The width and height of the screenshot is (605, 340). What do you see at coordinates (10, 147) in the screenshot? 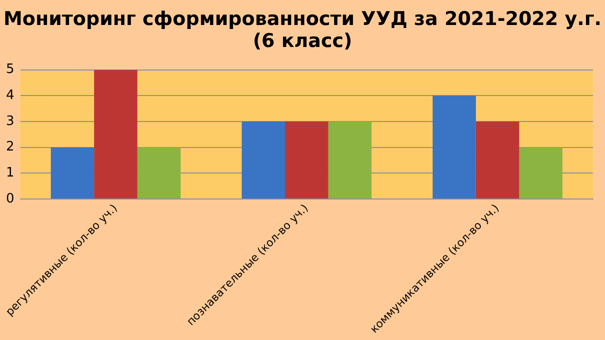
I see `y-tick-label: 2` at bounding box center [10, 147].